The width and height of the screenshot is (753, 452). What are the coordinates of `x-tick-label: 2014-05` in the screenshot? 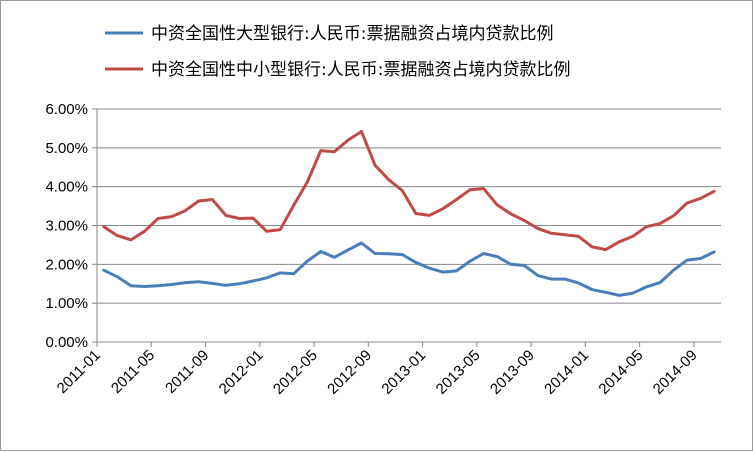 It's located at (620, 372).